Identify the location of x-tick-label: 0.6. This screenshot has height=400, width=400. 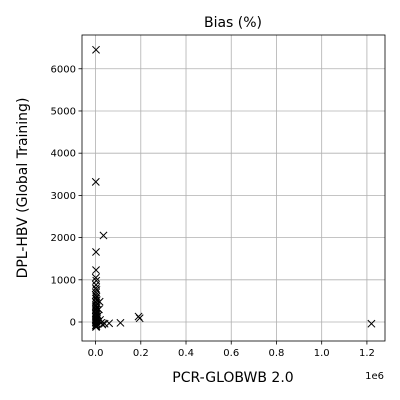
(231, 353).